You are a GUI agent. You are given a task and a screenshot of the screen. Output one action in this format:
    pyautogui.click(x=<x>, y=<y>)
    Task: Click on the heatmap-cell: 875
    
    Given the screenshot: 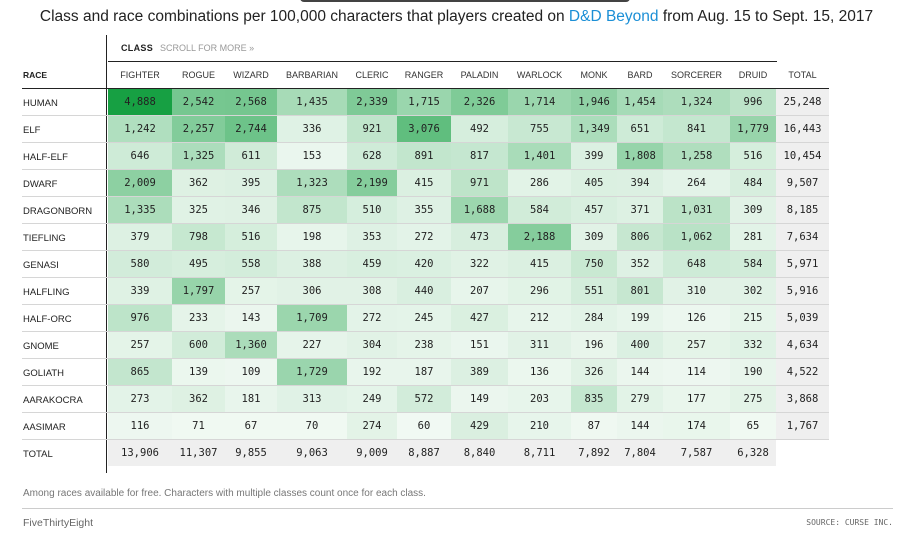 What is the action you would take?
    pyautogui.click(x=312, y=210)
    